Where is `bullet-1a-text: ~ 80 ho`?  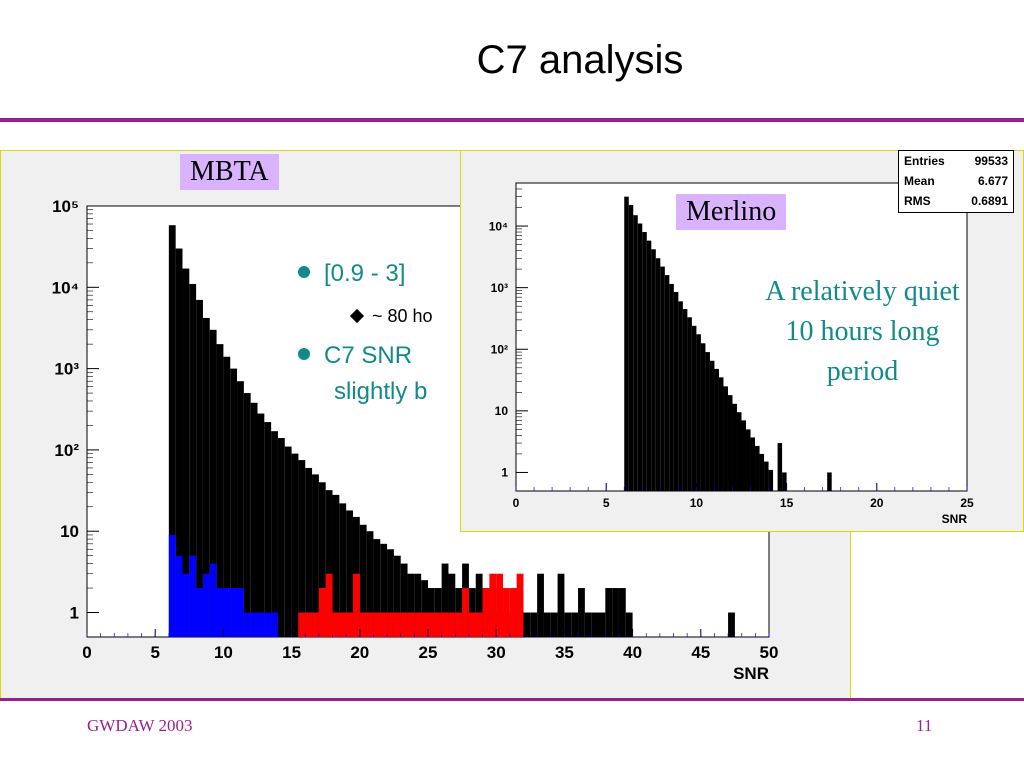 bullet-1a-text: ~ 80 ho is located at coordinates (402, 316).